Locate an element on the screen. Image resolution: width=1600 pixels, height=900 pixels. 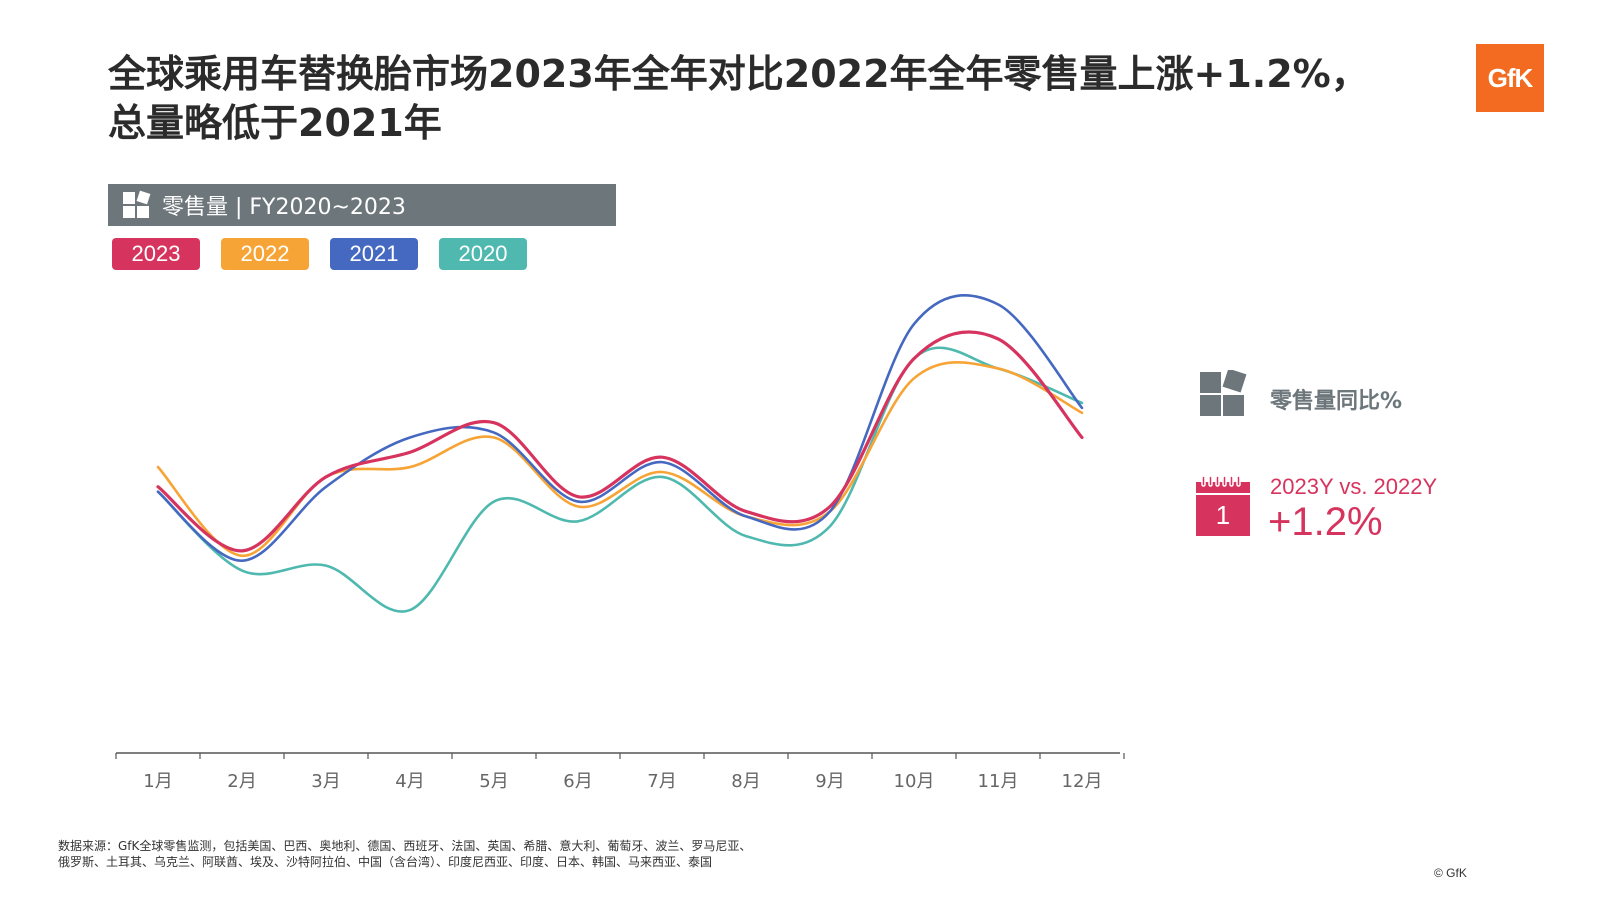
x-tick-label: 7月 is located at coordinates (661, 781).